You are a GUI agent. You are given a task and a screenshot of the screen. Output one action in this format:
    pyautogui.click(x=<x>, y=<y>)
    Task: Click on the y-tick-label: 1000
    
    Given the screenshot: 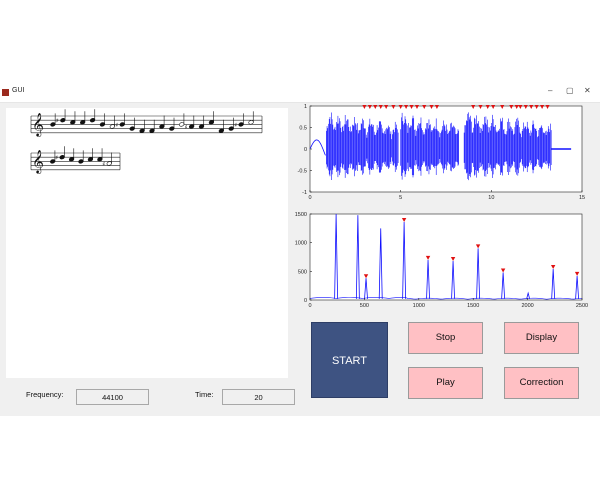 What is the action you would take?
    pyautogui.click(x=301, y=244)
    